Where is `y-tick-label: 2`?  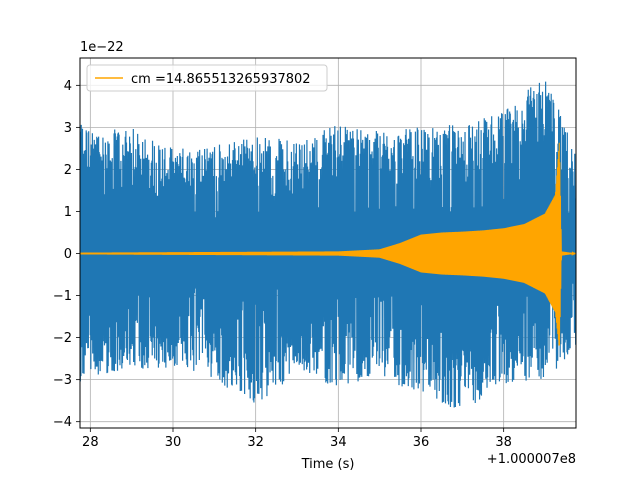 y-tick-label: 2 is located at coordinates (68, 170).